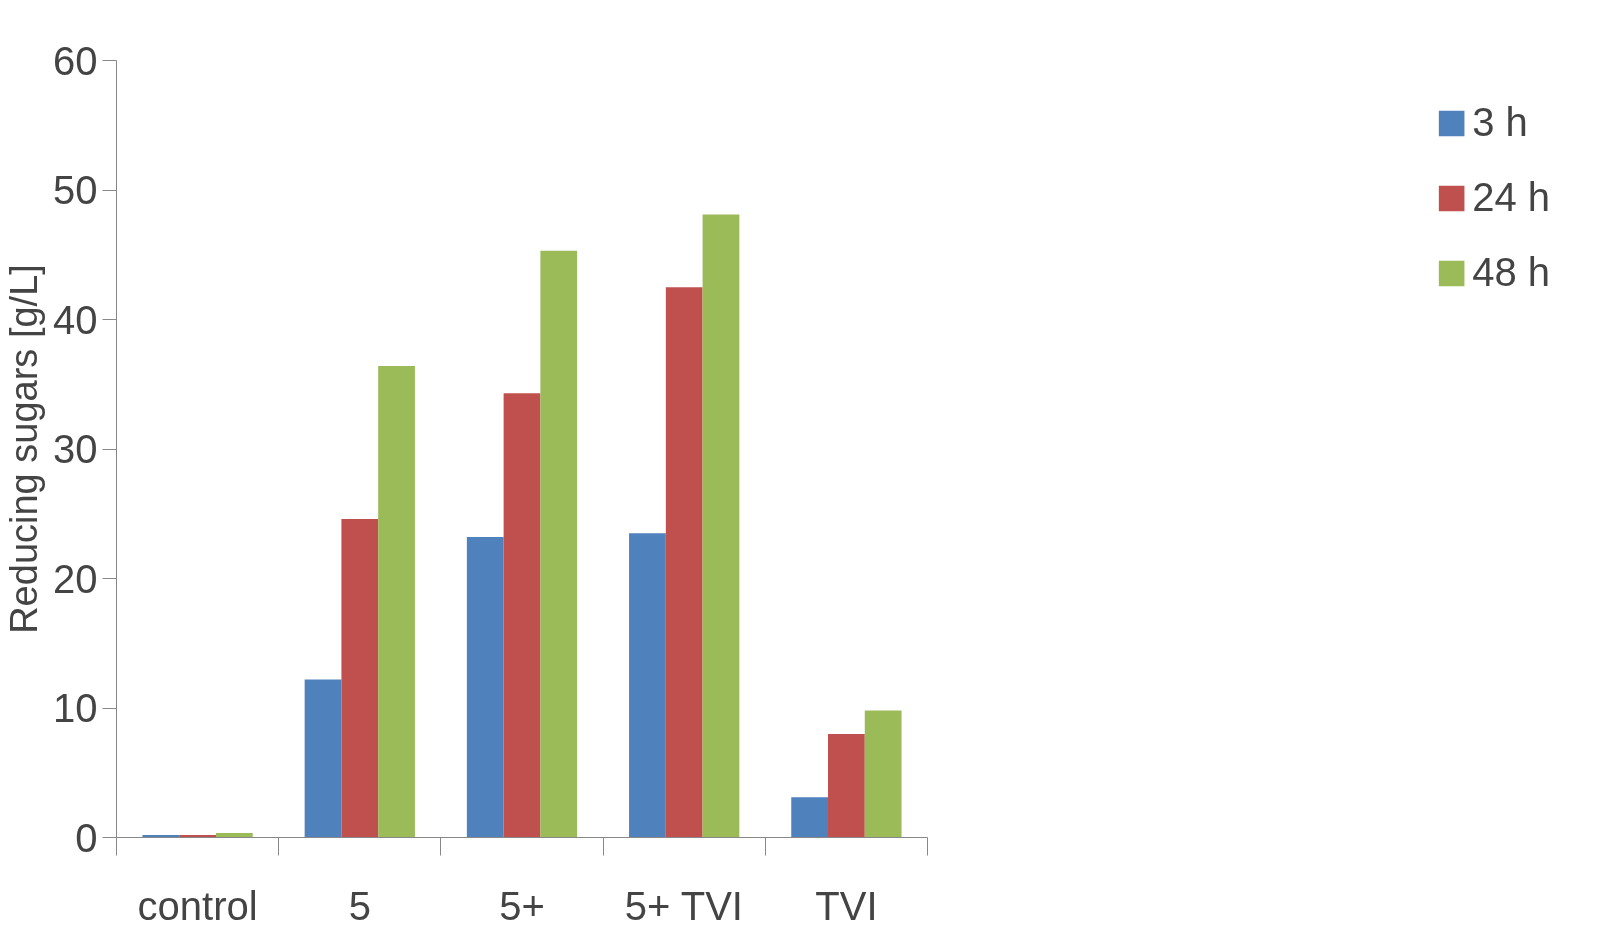  What do you see at coordinates (75, 60) in the screenshot?
I see `y-tick-label: 60` at bounding box center [75, 60].